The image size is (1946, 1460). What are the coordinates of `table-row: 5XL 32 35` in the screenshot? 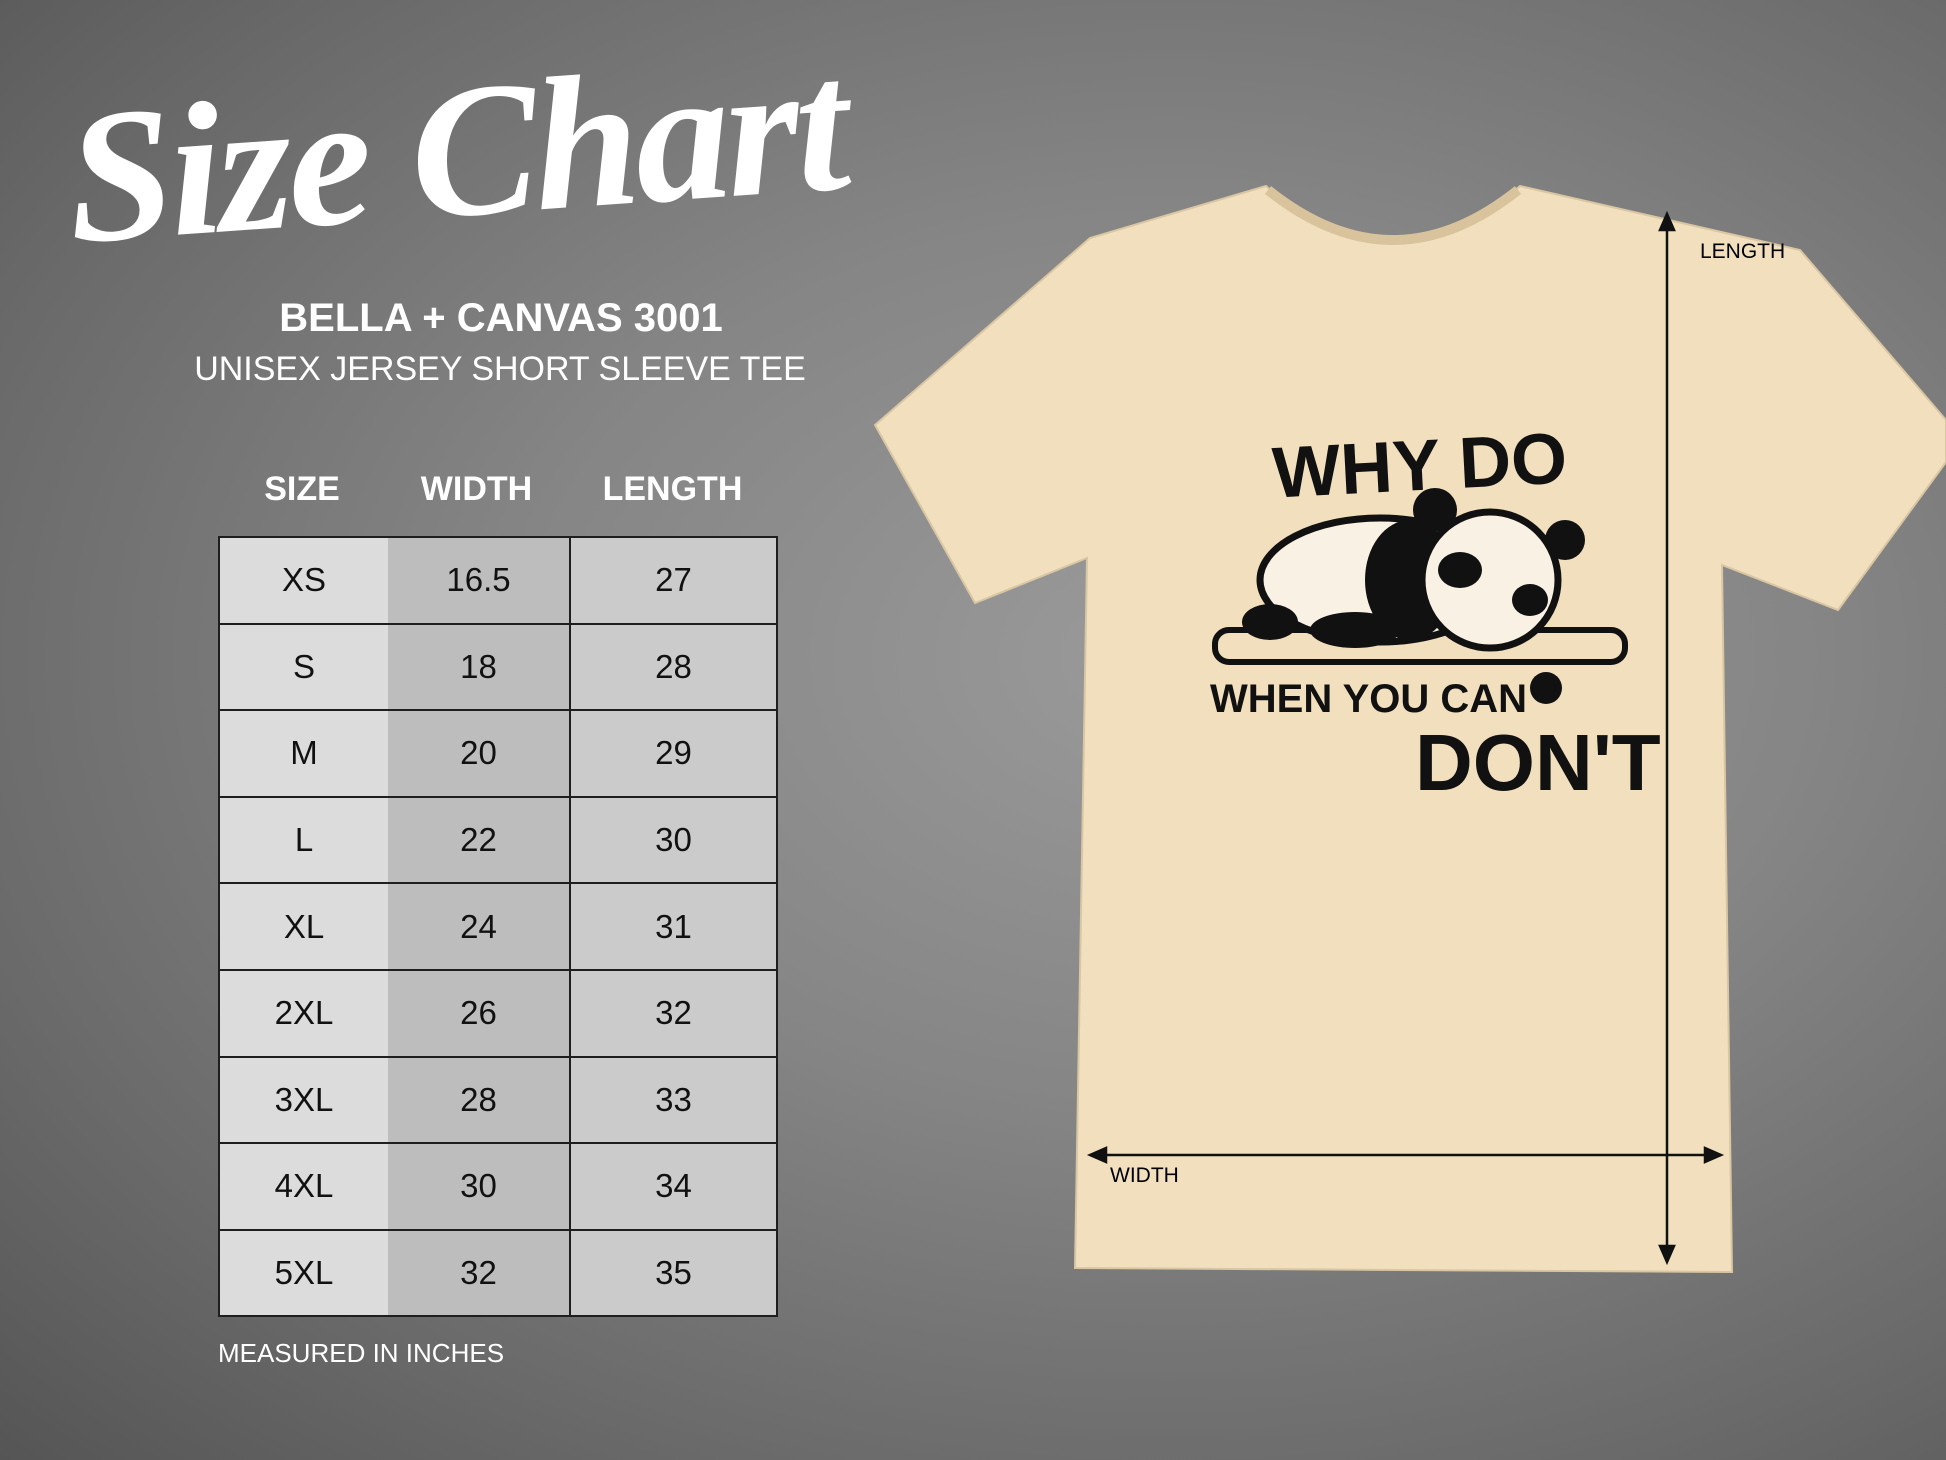 It's located at (498, 1273).